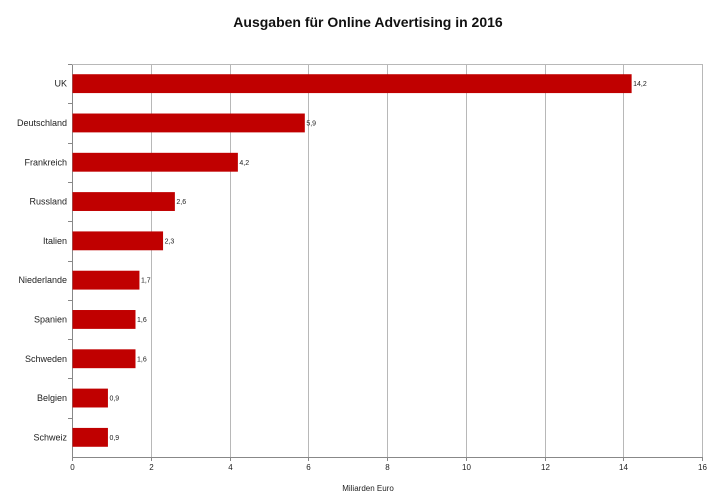 The width and height of the screenshot is (728, 503). Describe the element at coordinates (311, 123) in the screenshot. I see `value-label: 5,9` at that location.